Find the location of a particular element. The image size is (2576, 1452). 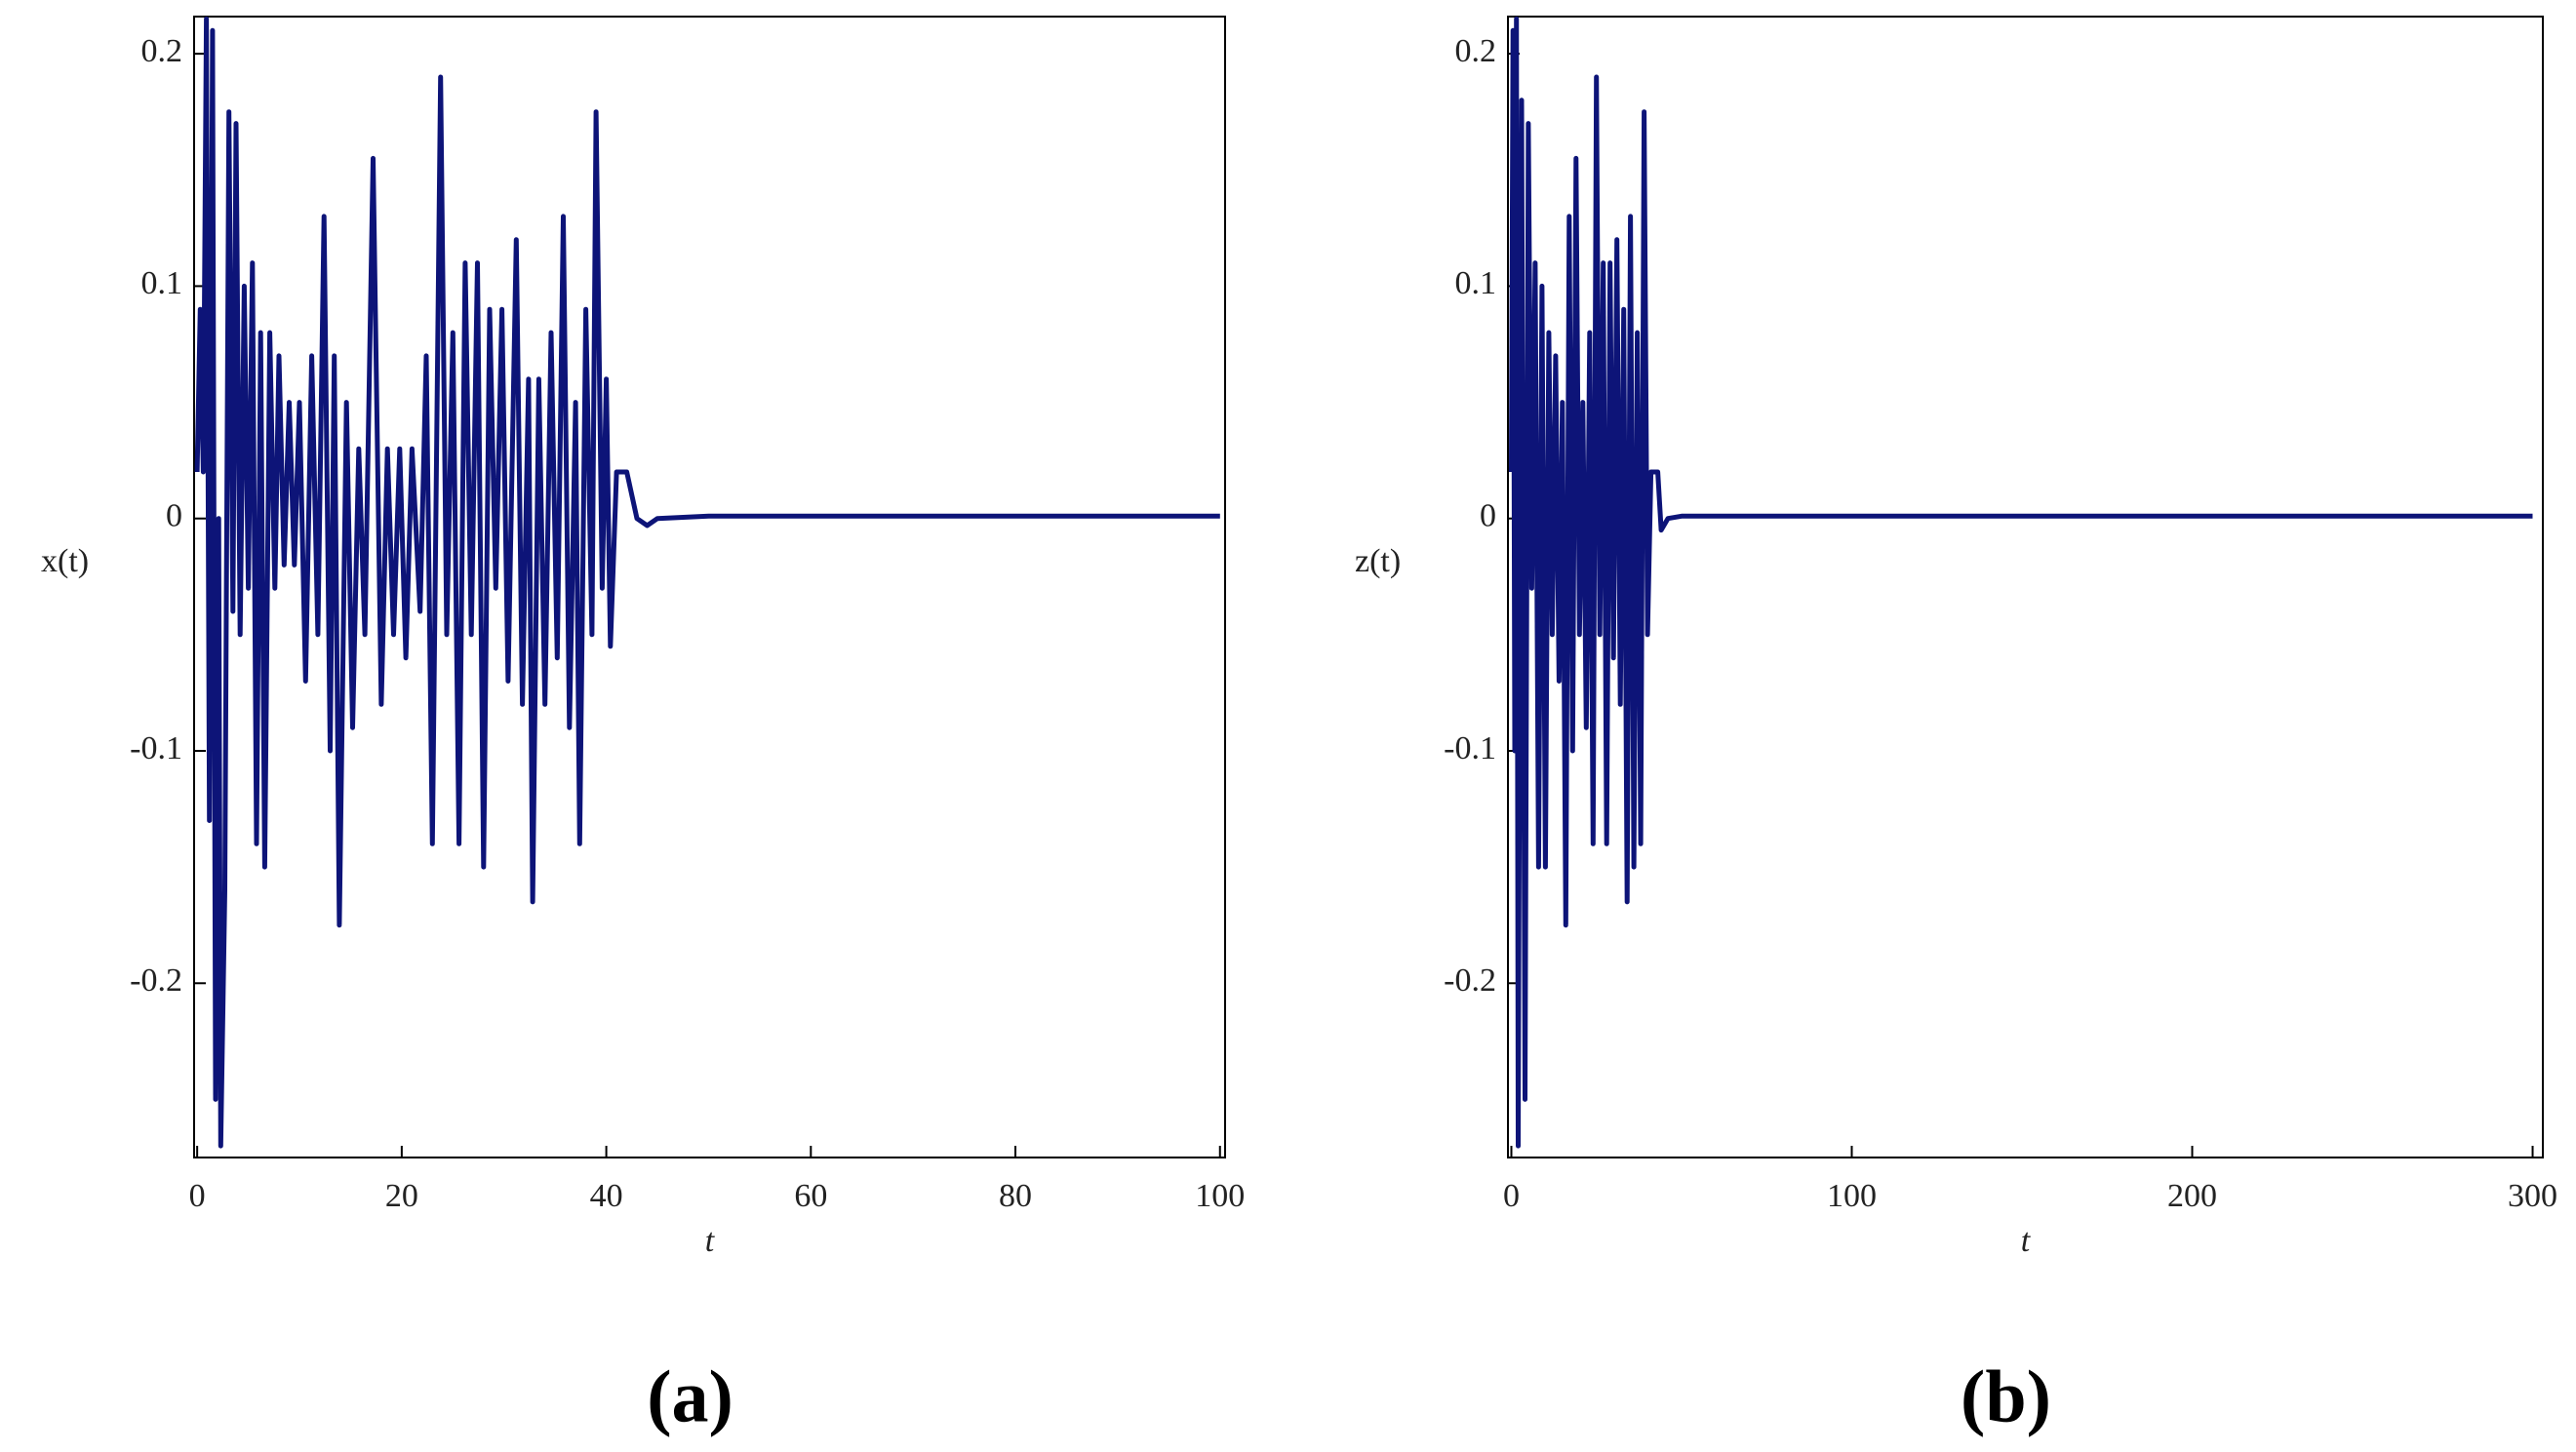

caption: (b) is located at coordinates (2006, 1396).